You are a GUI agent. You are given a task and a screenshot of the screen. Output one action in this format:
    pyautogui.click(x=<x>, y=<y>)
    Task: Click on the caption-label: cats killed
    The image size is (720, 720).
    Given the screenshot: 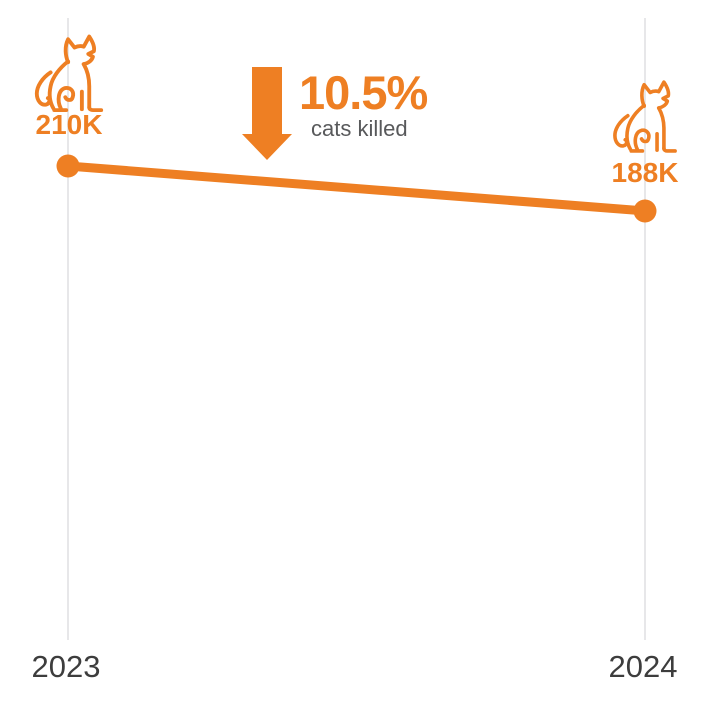 What is the action you would take?
    pyautogui.click(x=359, y=128)
    